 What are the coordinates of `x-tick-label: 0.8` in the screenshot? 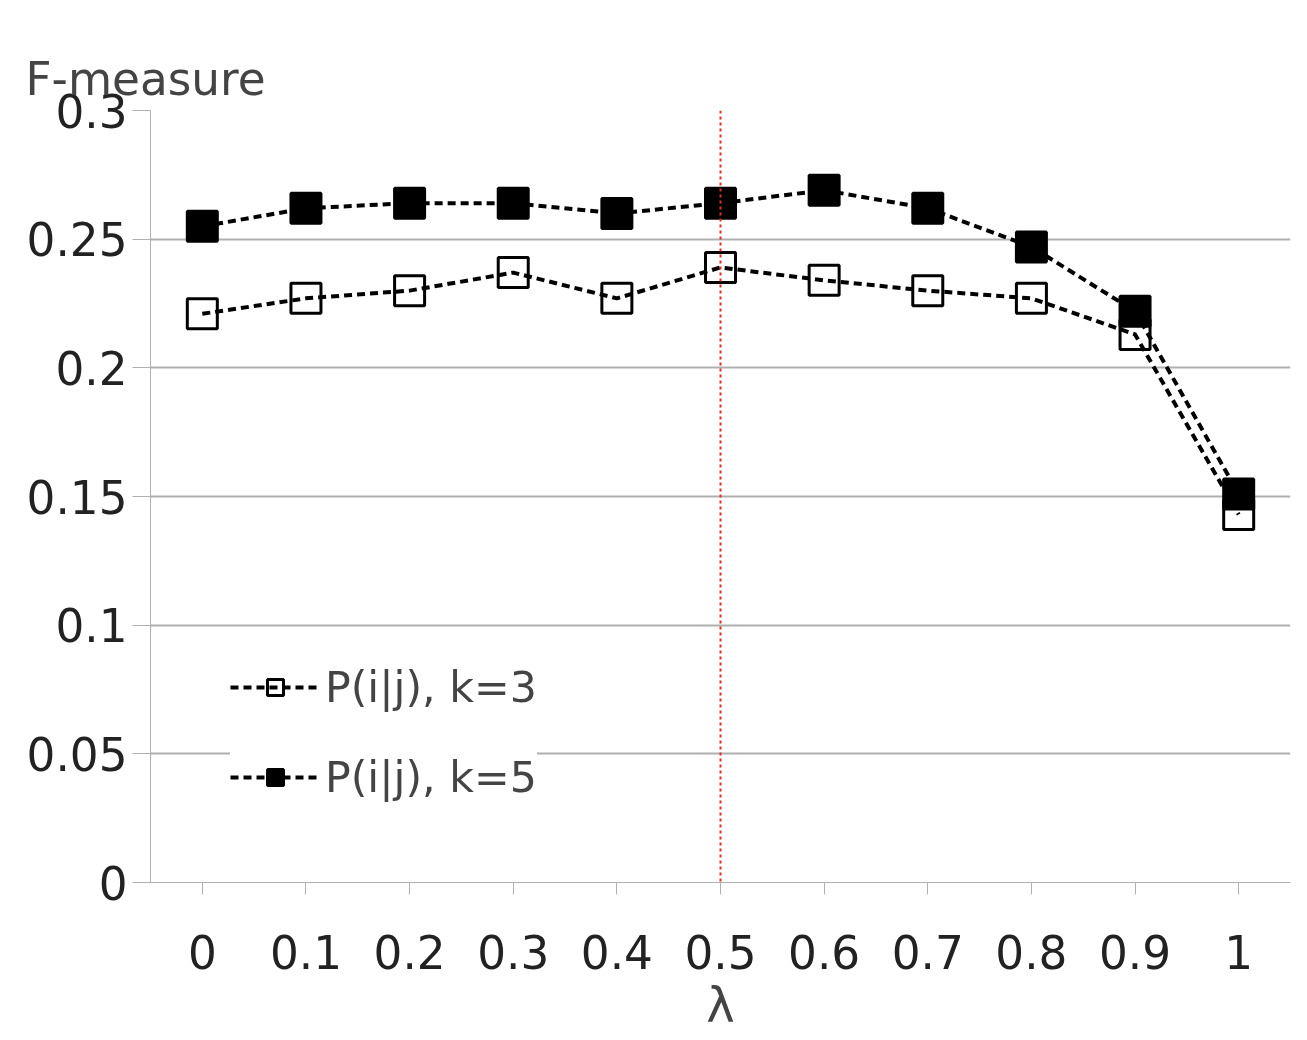 It's located at (1031, 953).